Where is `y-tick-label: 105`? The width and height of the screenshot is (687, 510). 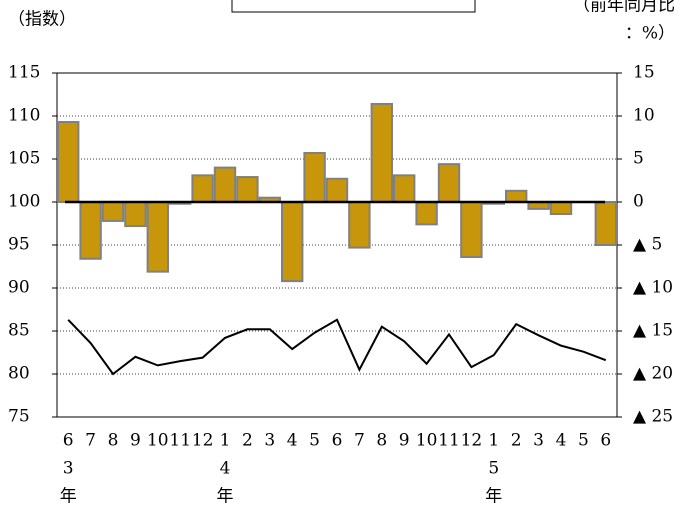
y-tick-label: 105 is located at coordinates (24, 159).